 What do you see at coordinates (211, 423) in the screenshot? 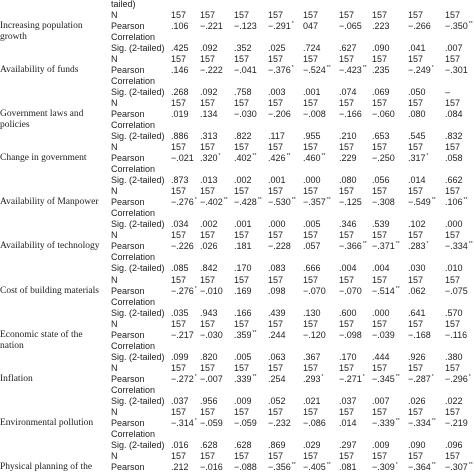
I see `table-cell: −.059` at bounding box center [211, 423].